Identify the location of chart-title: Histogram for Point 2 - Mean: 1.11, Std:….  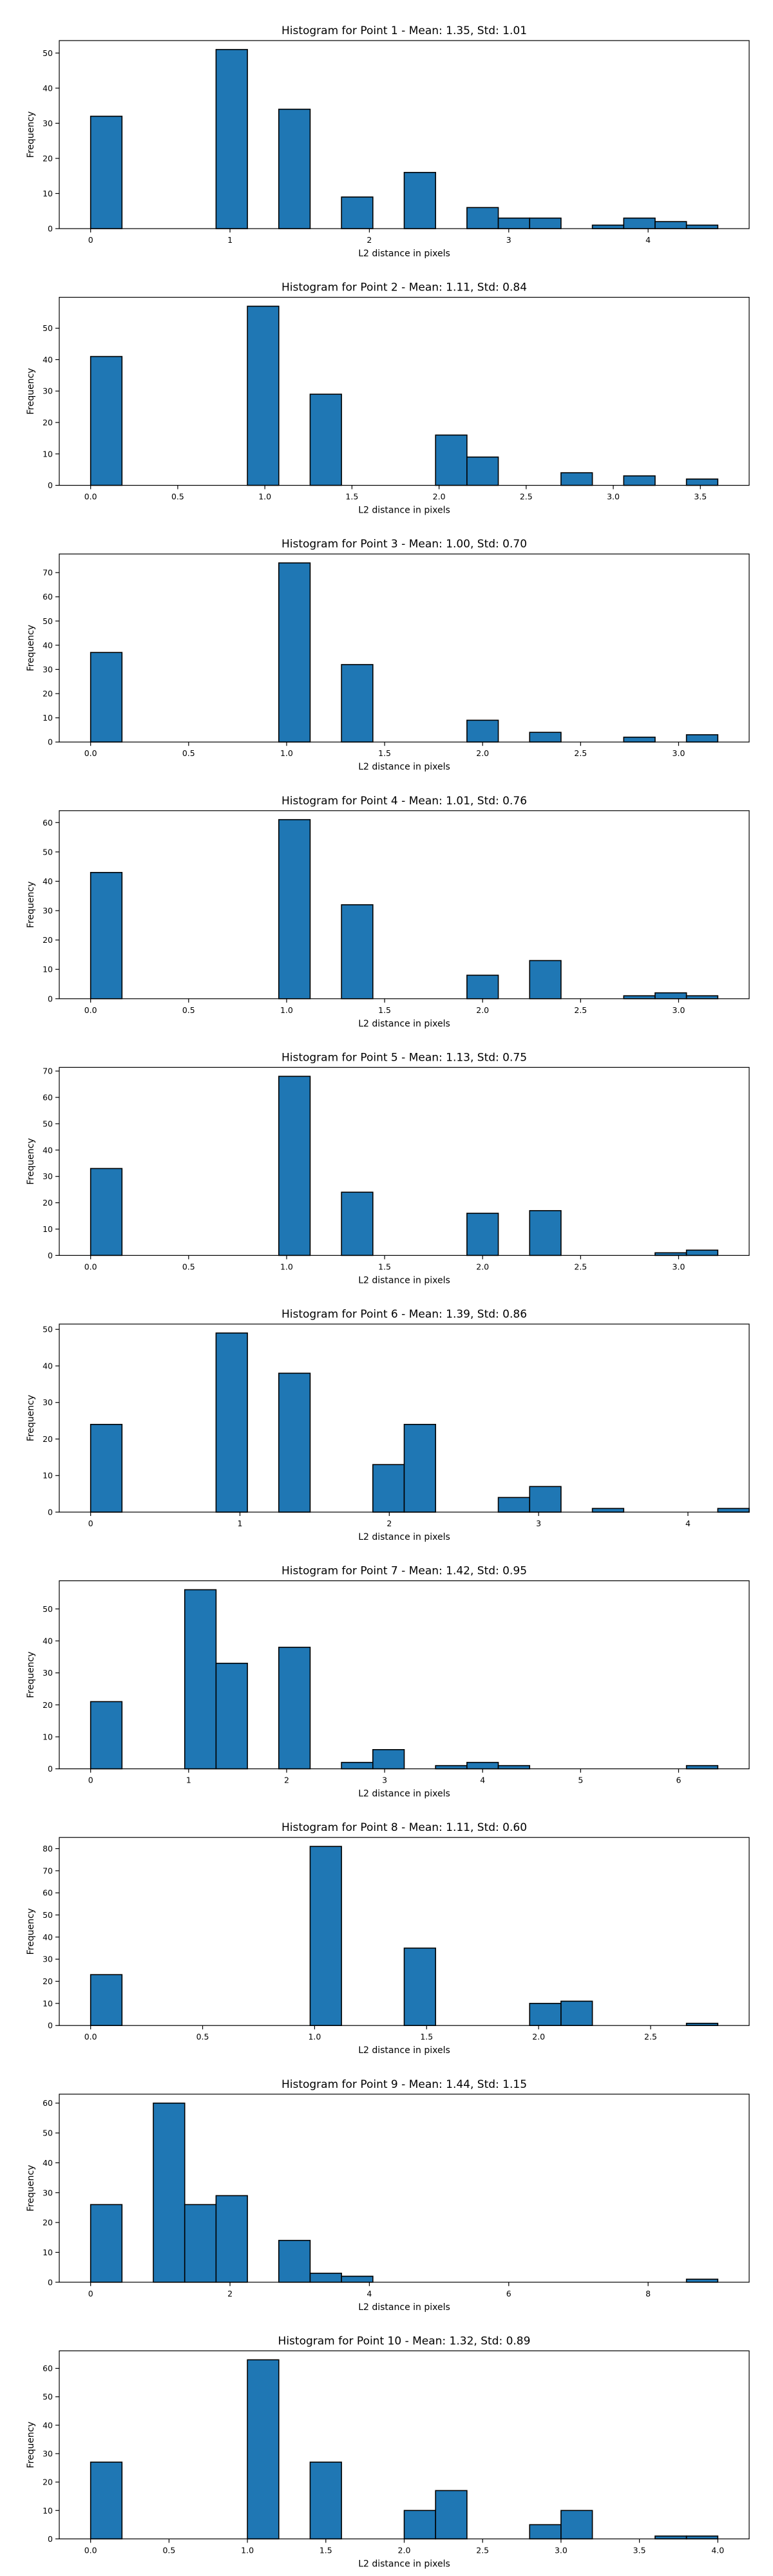
(404, 287).